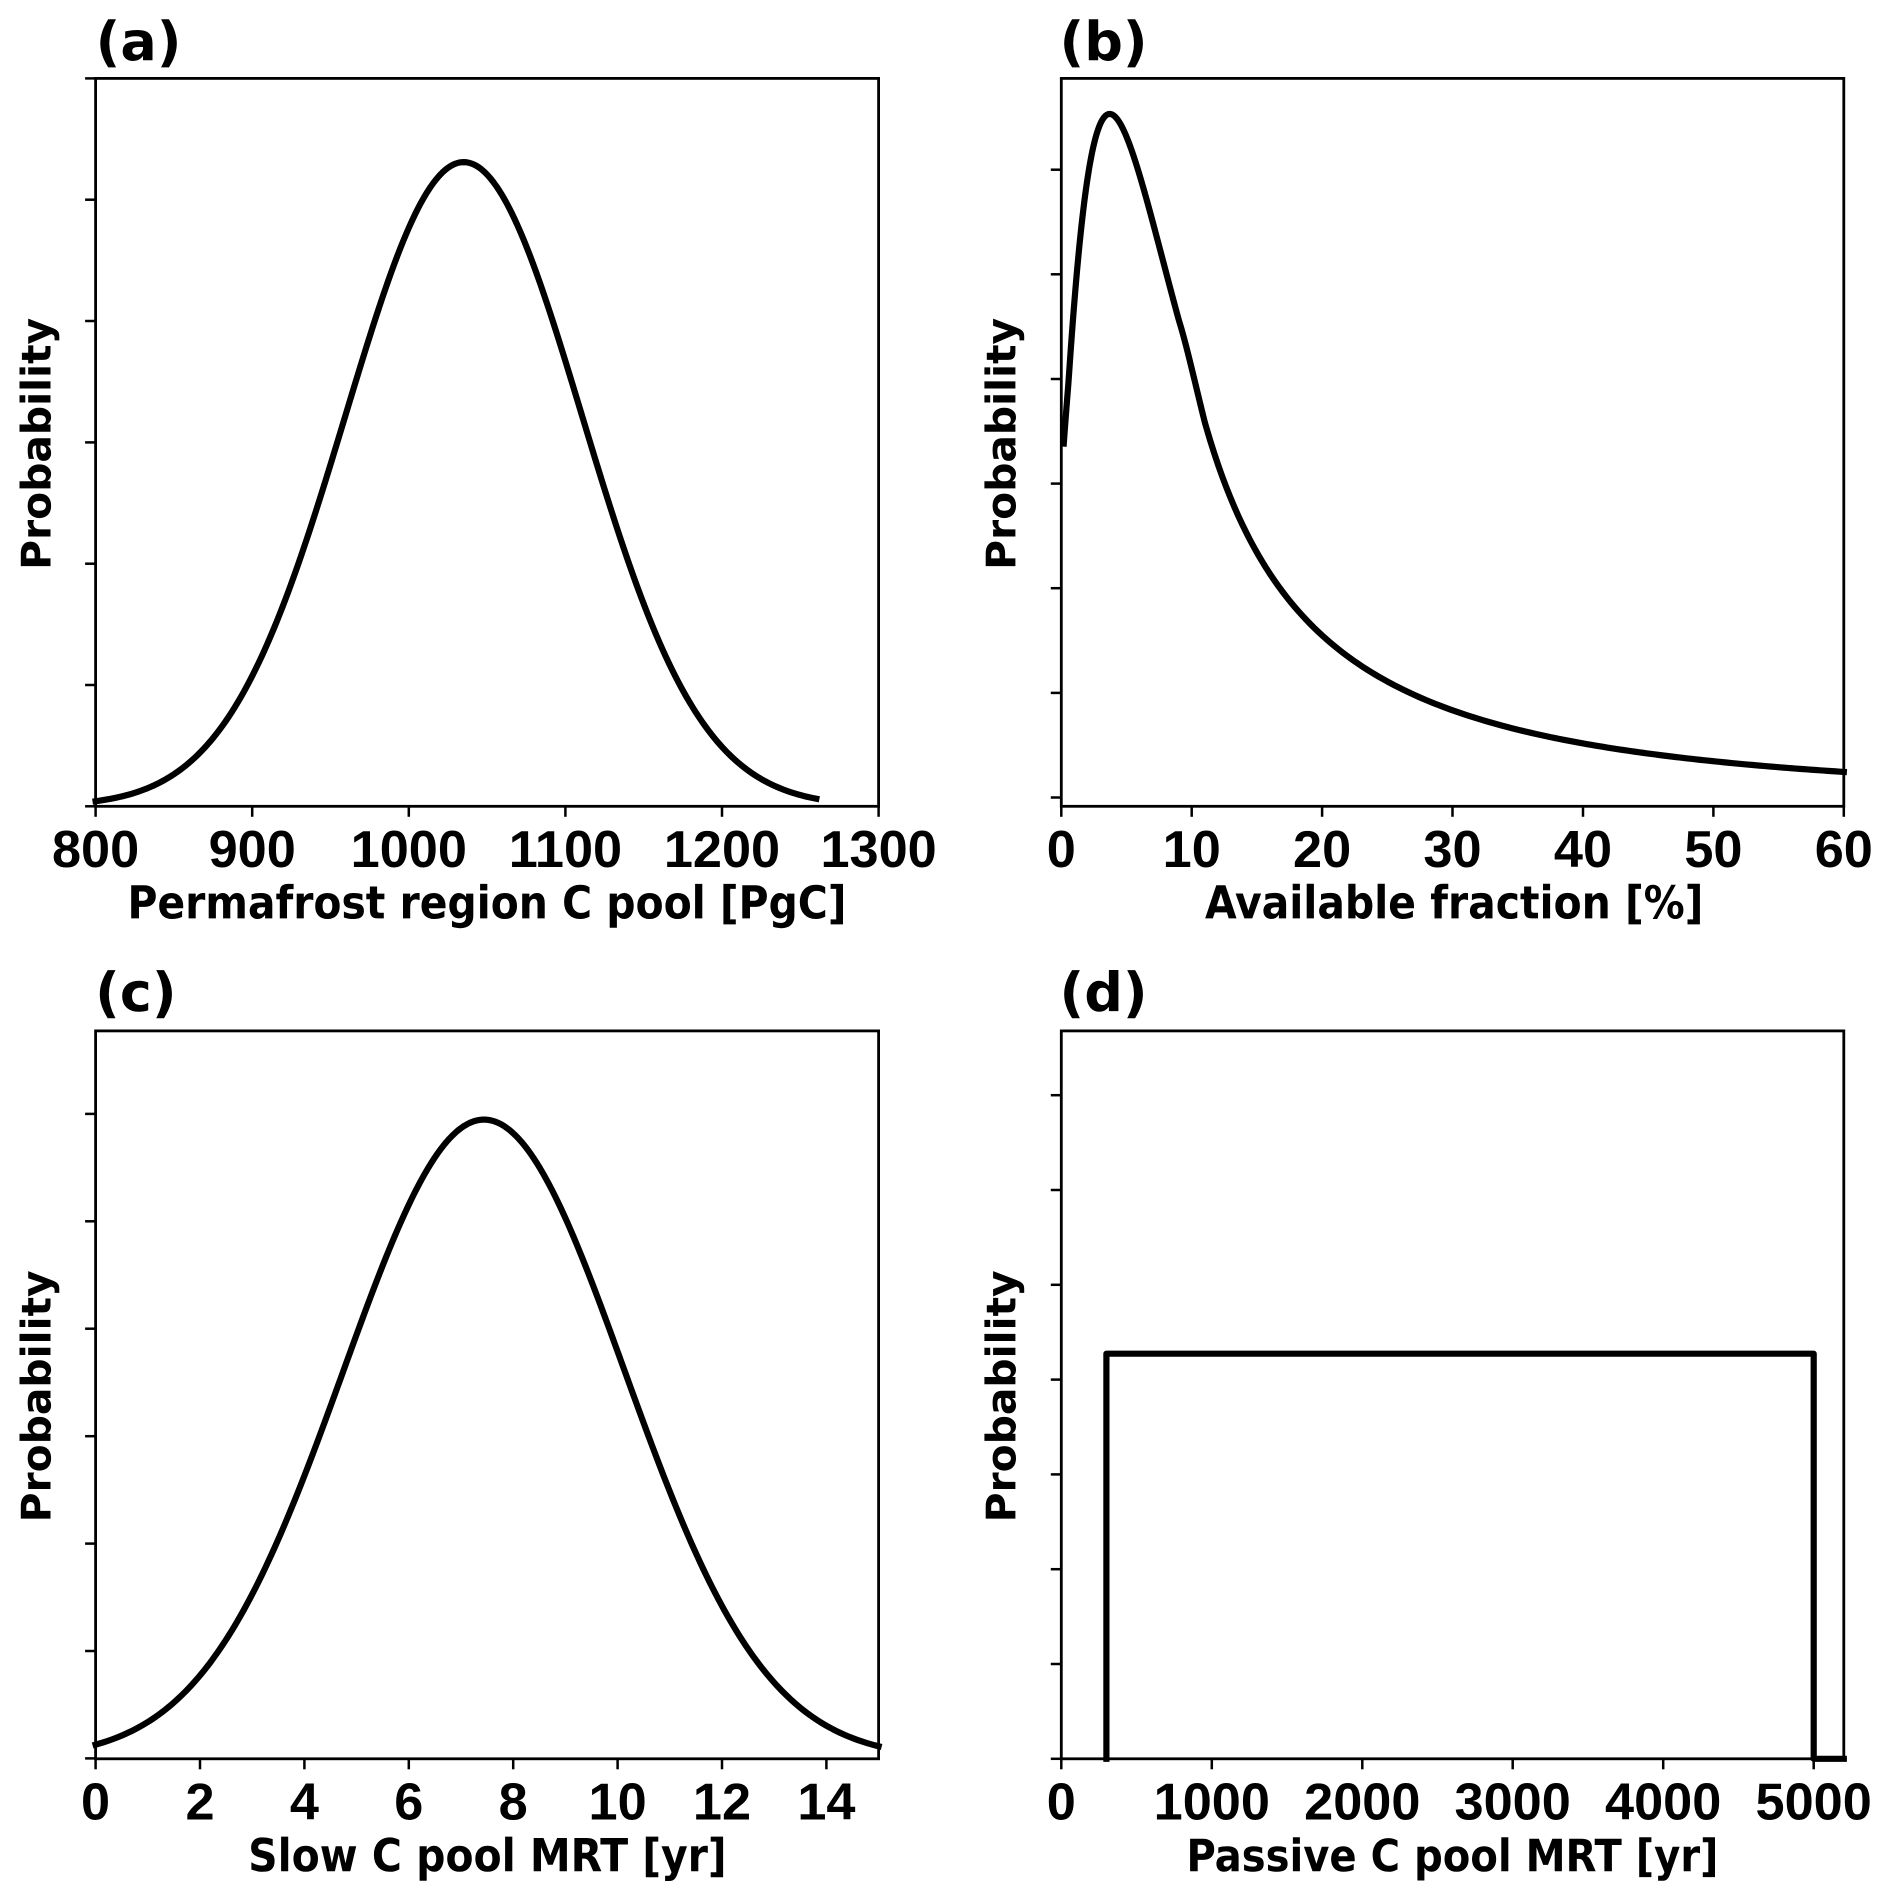 The image size is (1892, 1898). What do you see at coordinates (408, 1803) in the screenshot?
I see `svg-text: 6` at bounding box center [408, 1803].